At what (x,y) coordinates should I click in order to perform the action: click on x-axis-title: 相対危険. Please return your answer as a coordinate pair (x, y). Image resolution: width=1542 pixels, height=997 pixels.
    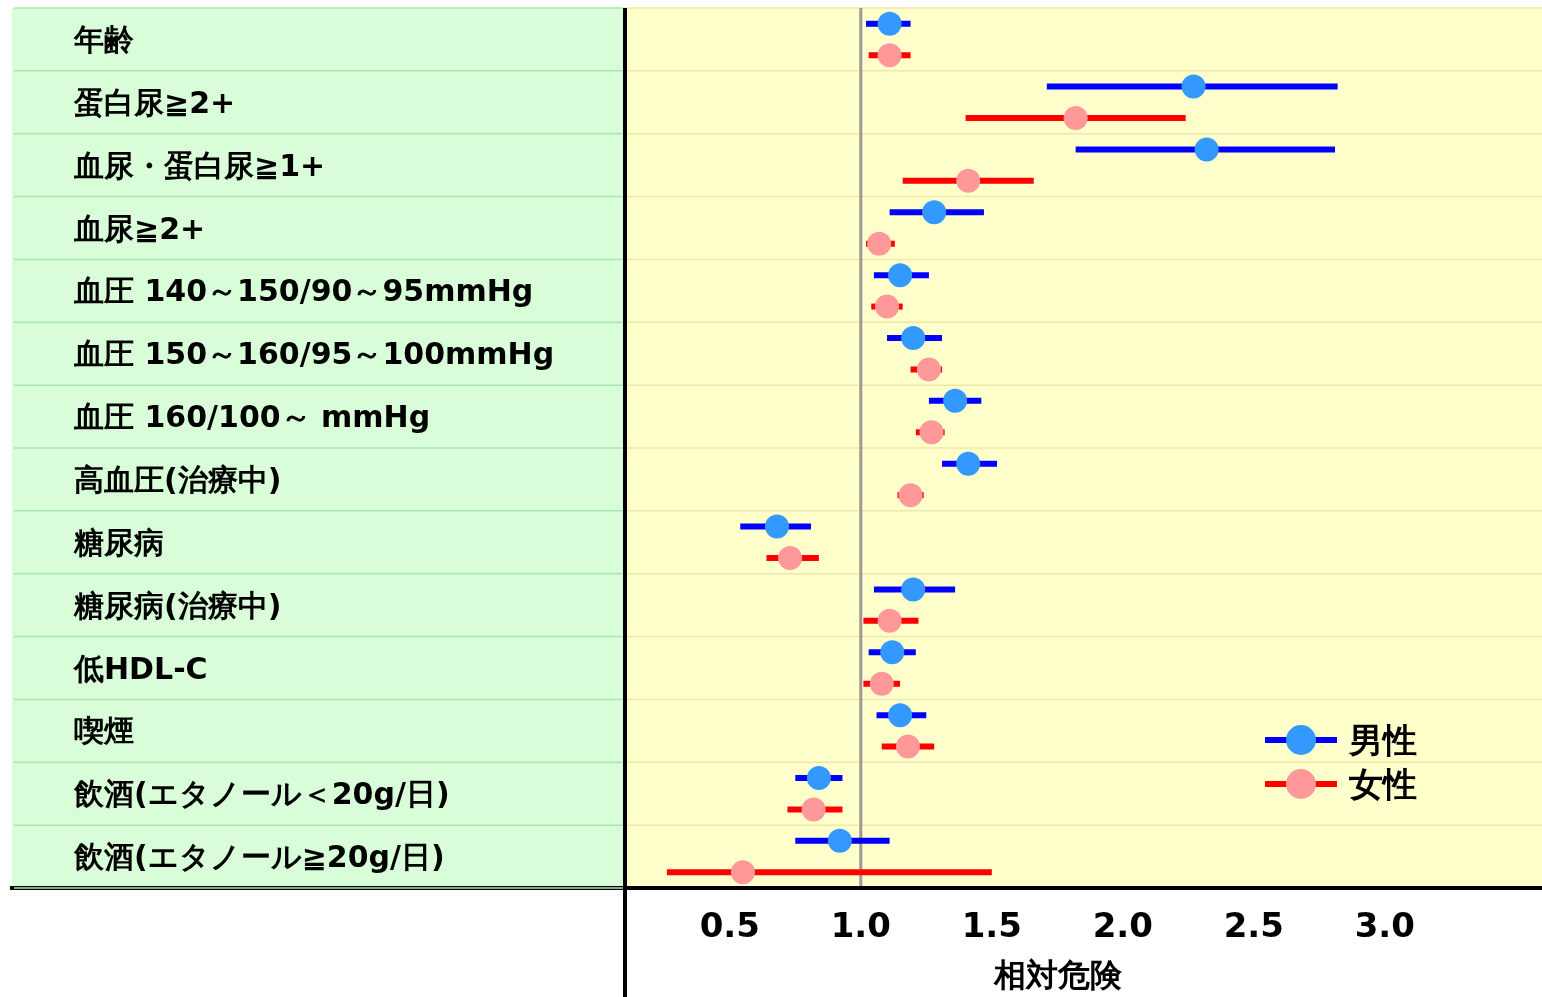
    Looking at the image, I should click on (1058, 975).